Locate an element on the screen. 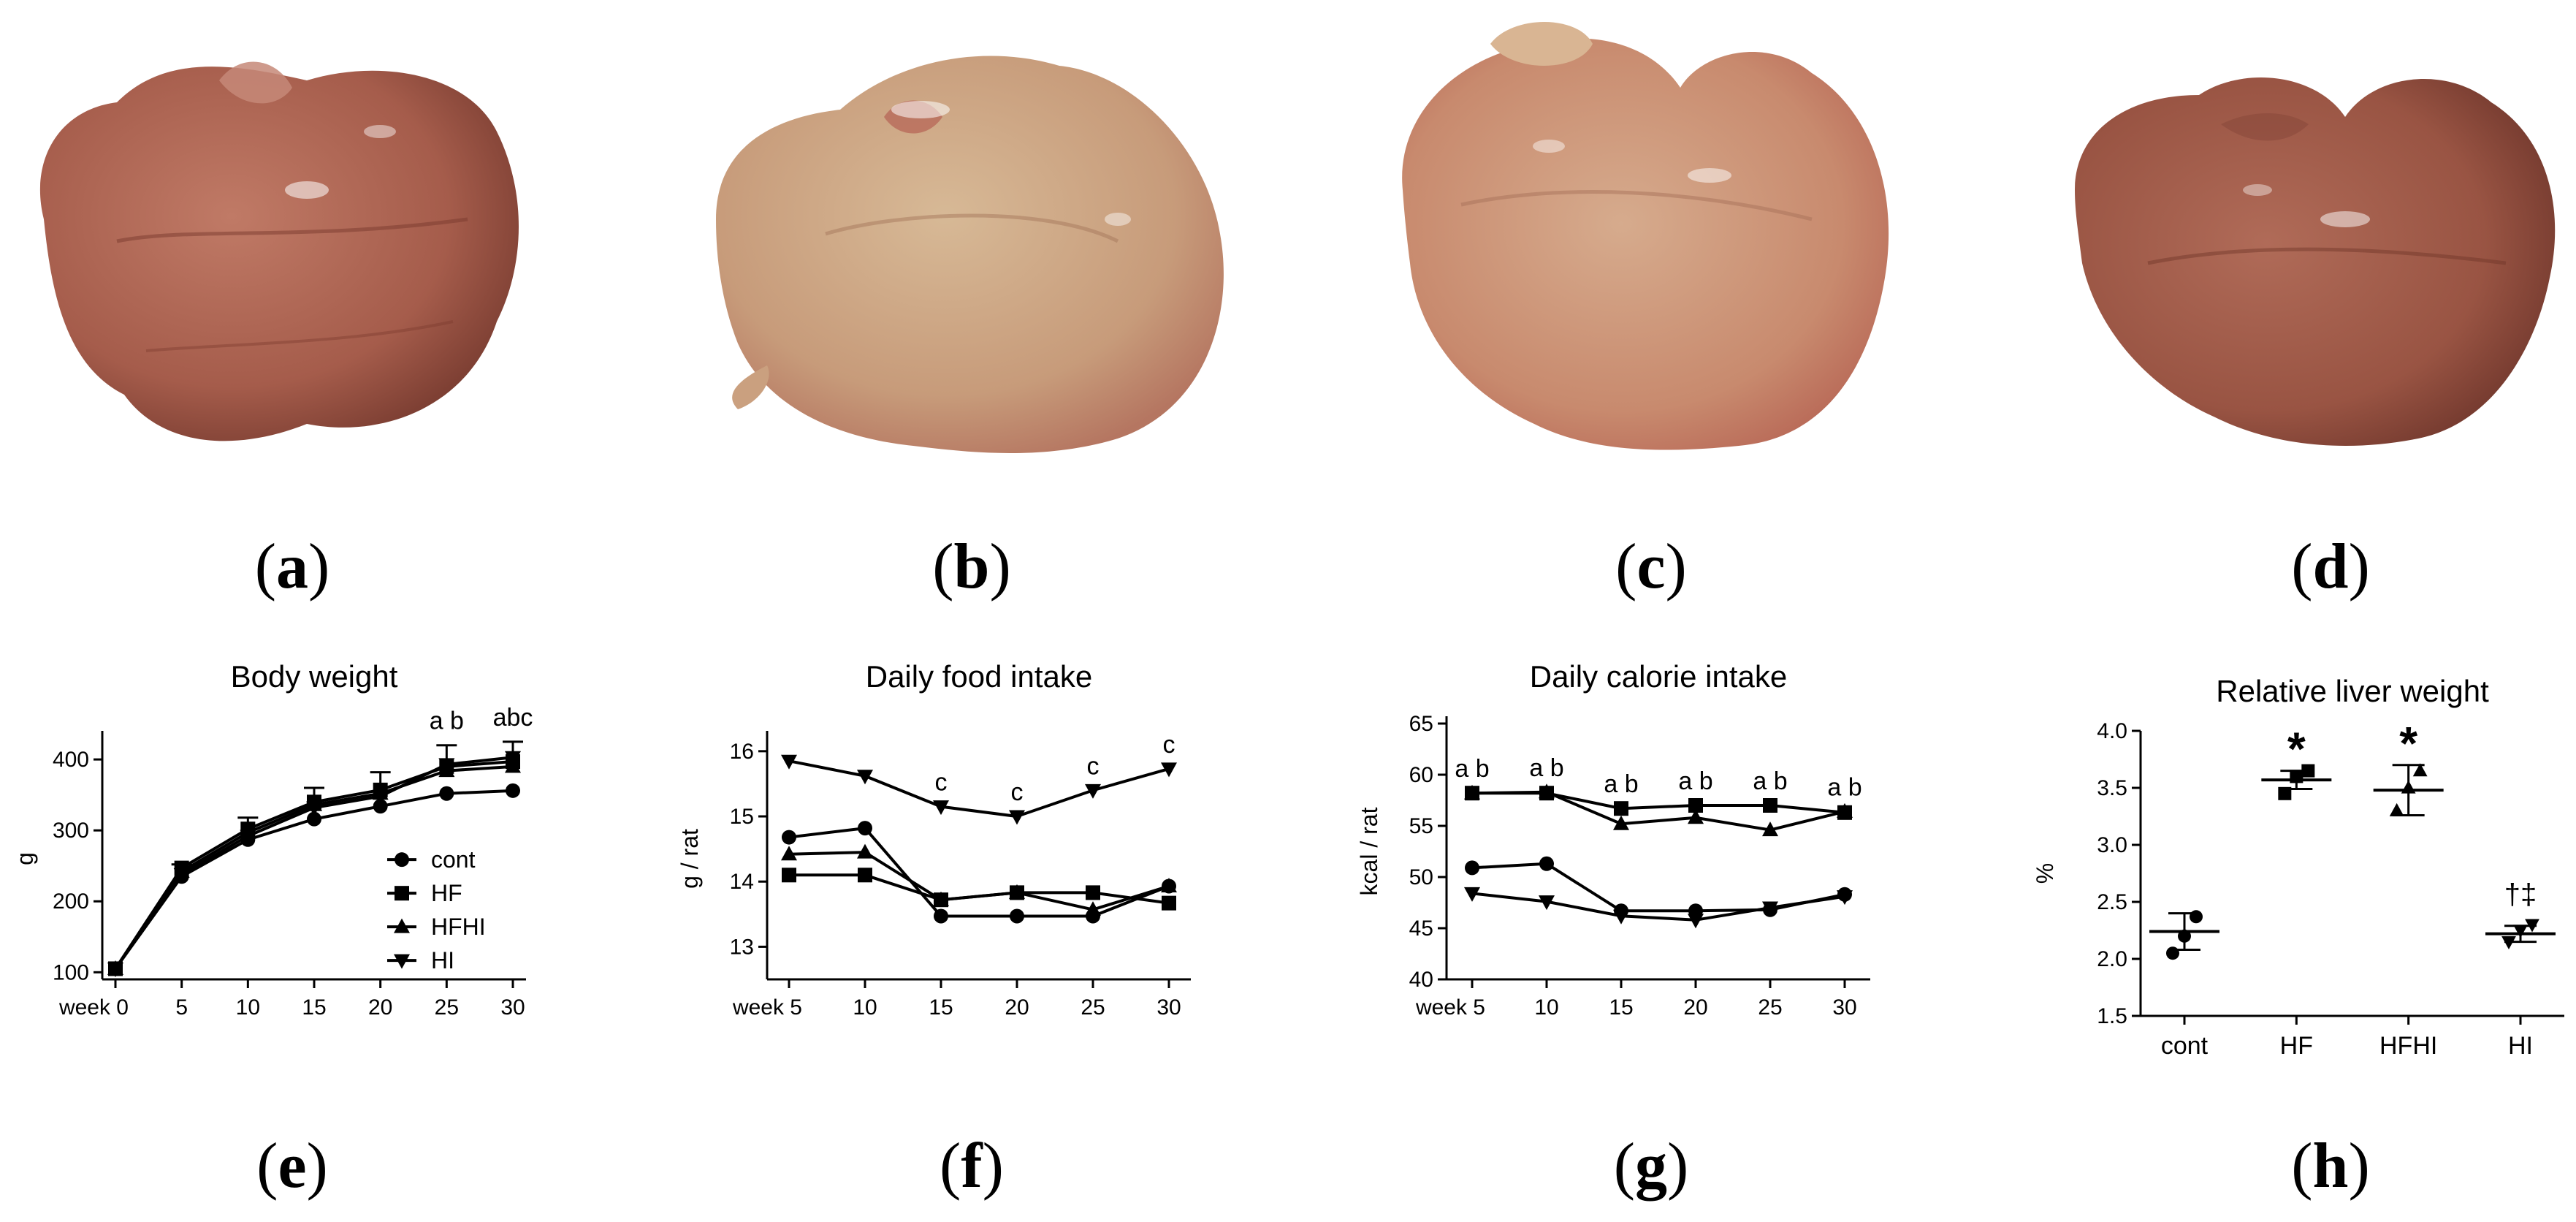 The image size is (2576, 1222). series-line-hfhi is located at coordinates (1658, 811).